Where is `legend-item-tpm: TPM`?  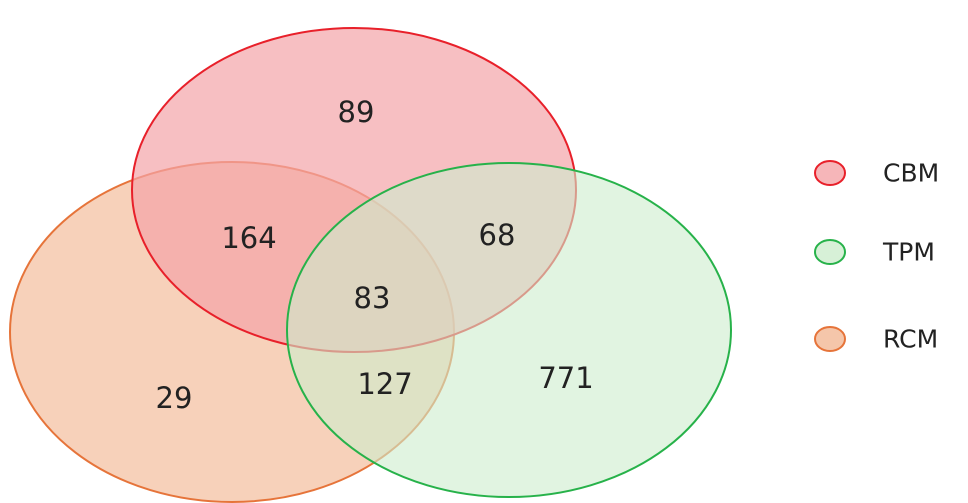
legend-item-tpm: TPM is located at coordinates (874, 252).